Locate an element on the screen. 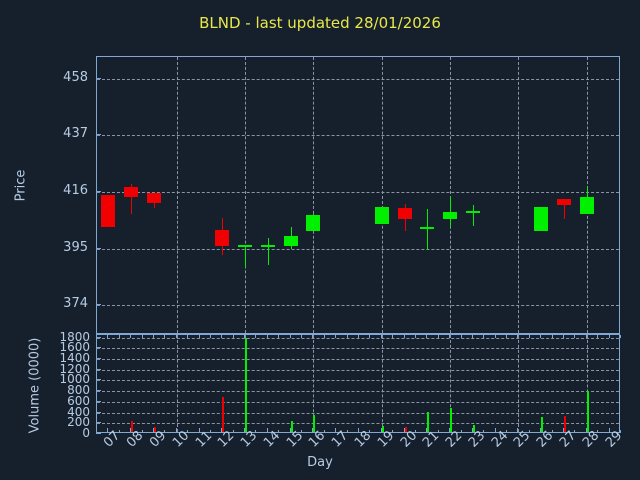 Image resolution: width=640 pixels, height=480 pixels. volume-tick-label: 1800 is located at coordinates (74, 336).